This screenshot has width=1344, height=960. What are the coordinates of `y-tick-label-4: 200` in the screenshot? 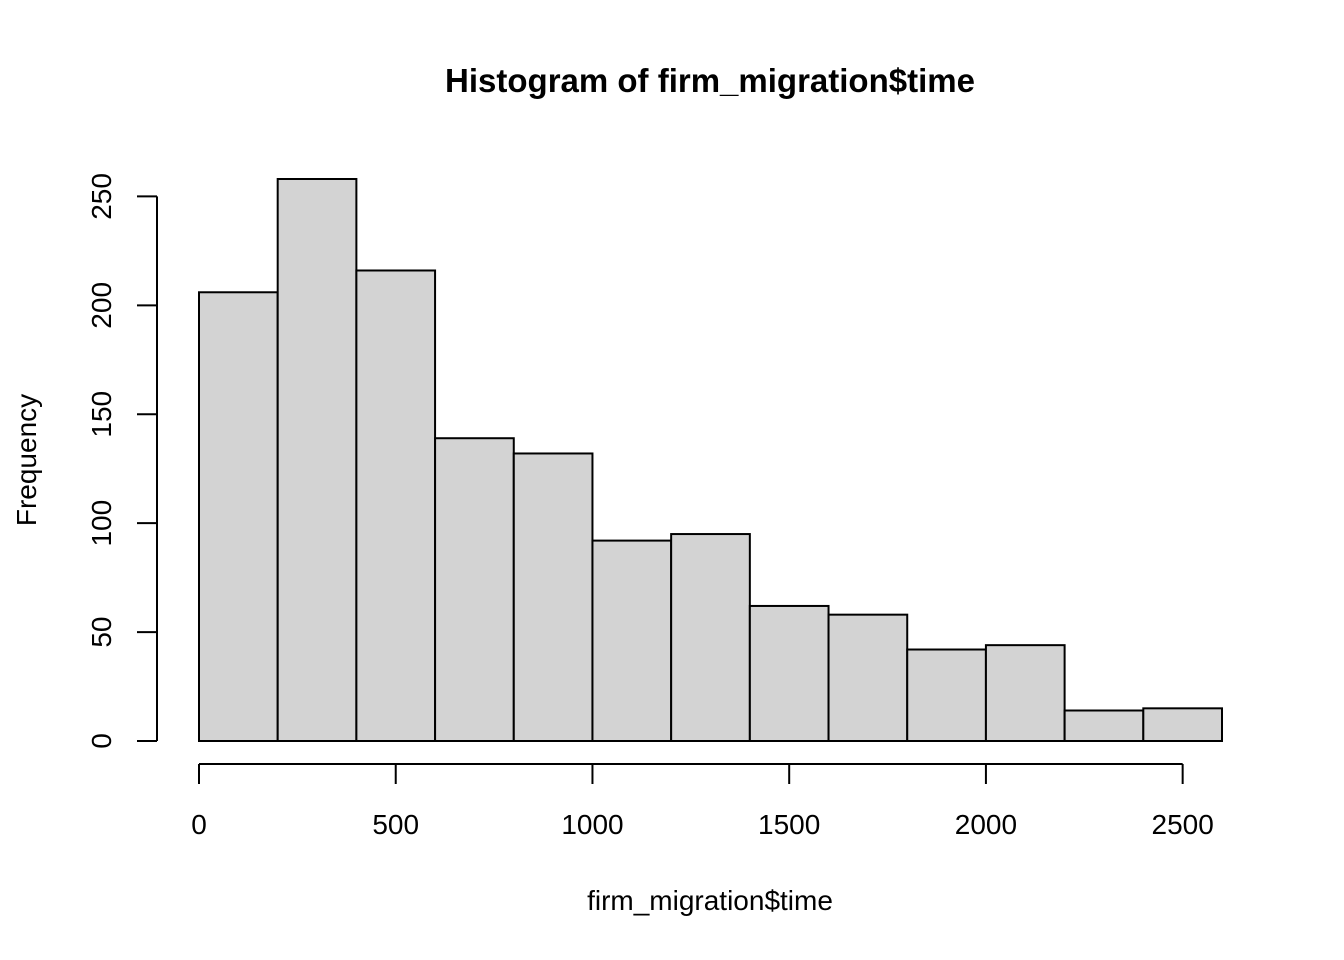 It's located at (101, 305).